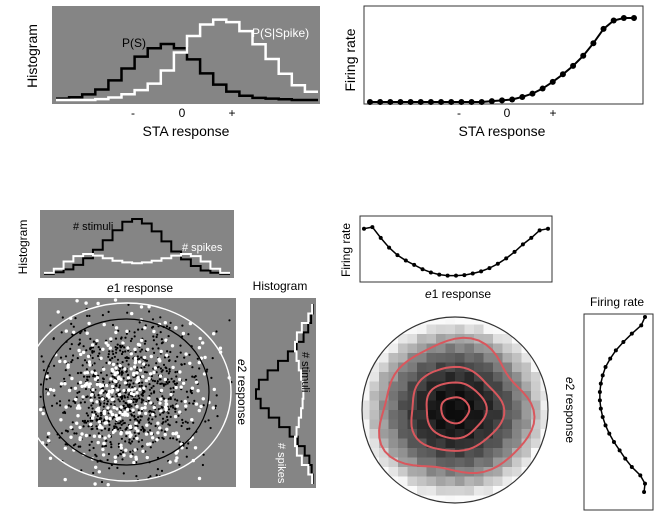 This screenshot has height=526, width=663. What do you see at coordinates (140, 288) in the screenshot?
I see `panel-c-top-xlabel: e1 response` at bounding box center [140, 288].